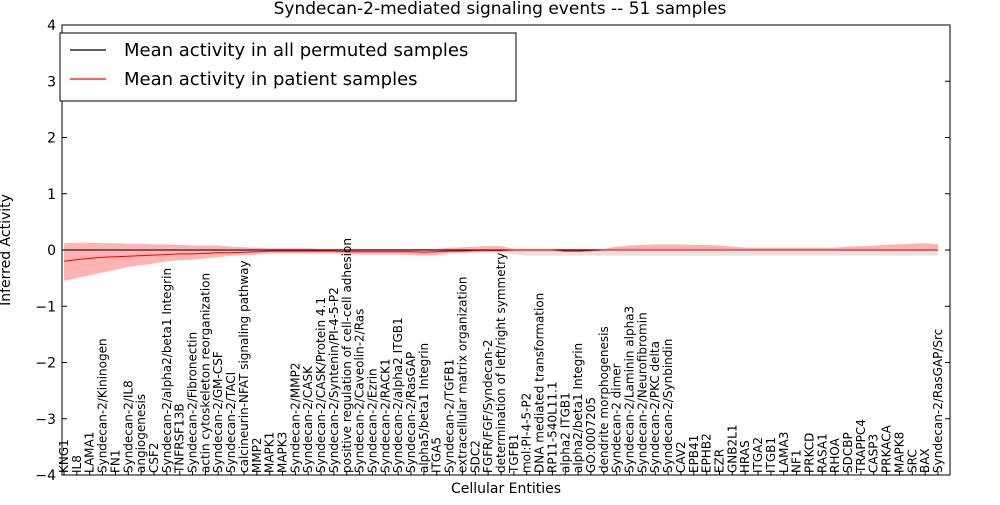 This screenshot has height=505, width=1000. I want to click on entity-label: TGFB1, so click(514, 454).